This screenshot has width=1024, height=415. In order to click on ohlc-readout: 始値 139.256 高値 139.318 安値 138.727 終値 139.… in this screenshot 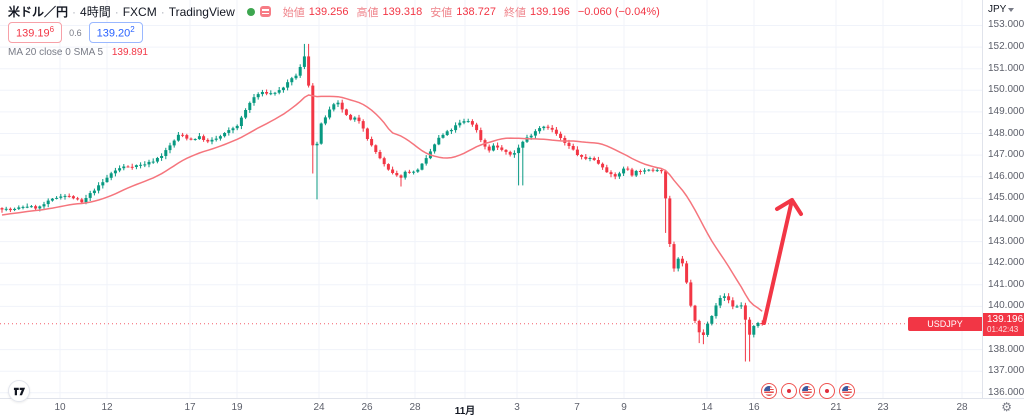, I will do `click(471, 12)`.